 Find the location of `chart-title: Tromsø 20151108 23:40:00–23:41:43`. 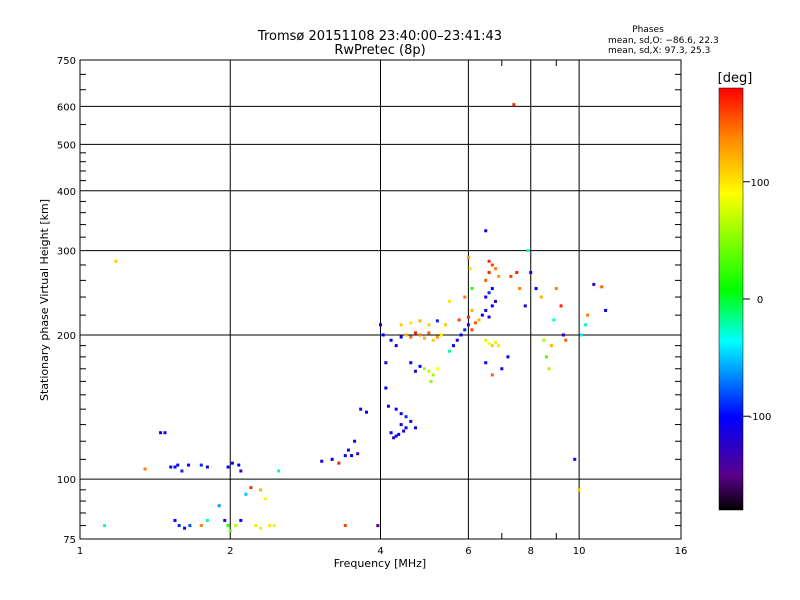

chart-title: Tromsø 20151108 23:40:00–23:41:43 is located at coordinates (379, 36).